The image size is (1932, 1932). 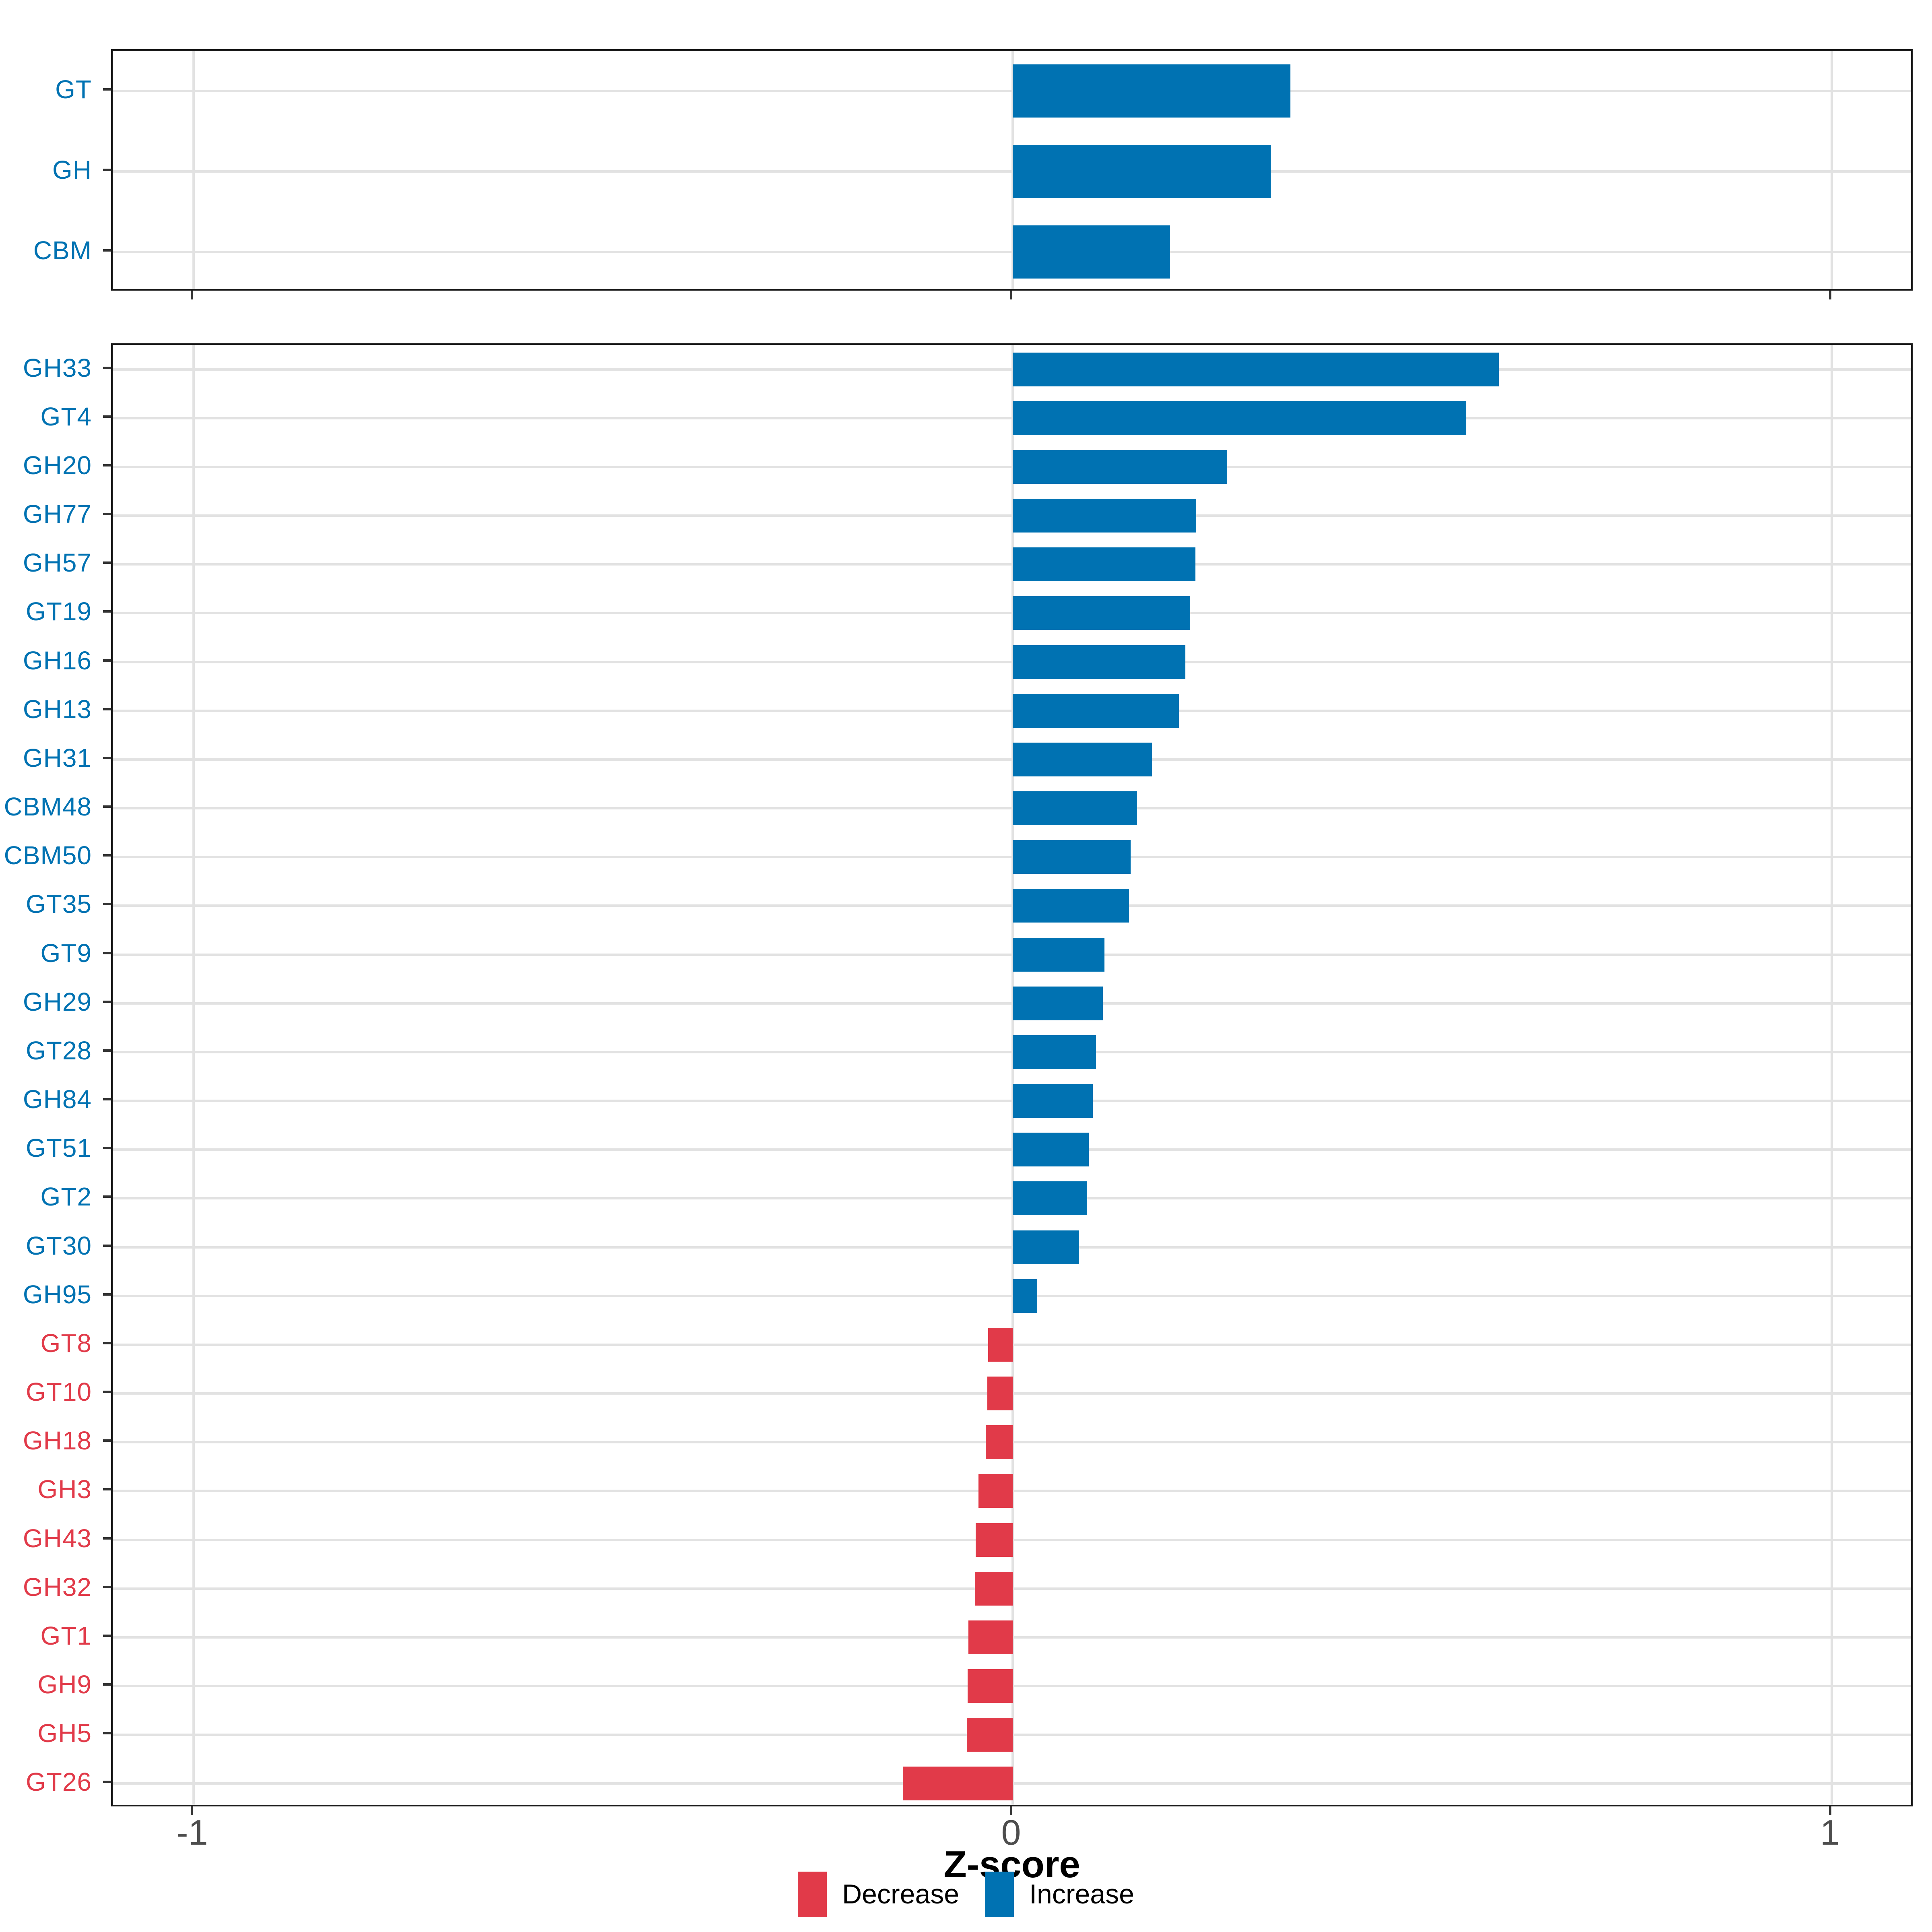 What do you see at coordinates (1011, 1832) in the screenshot?
I see `x-tick-label-0: 0` at bounding box center [1011, 1832].